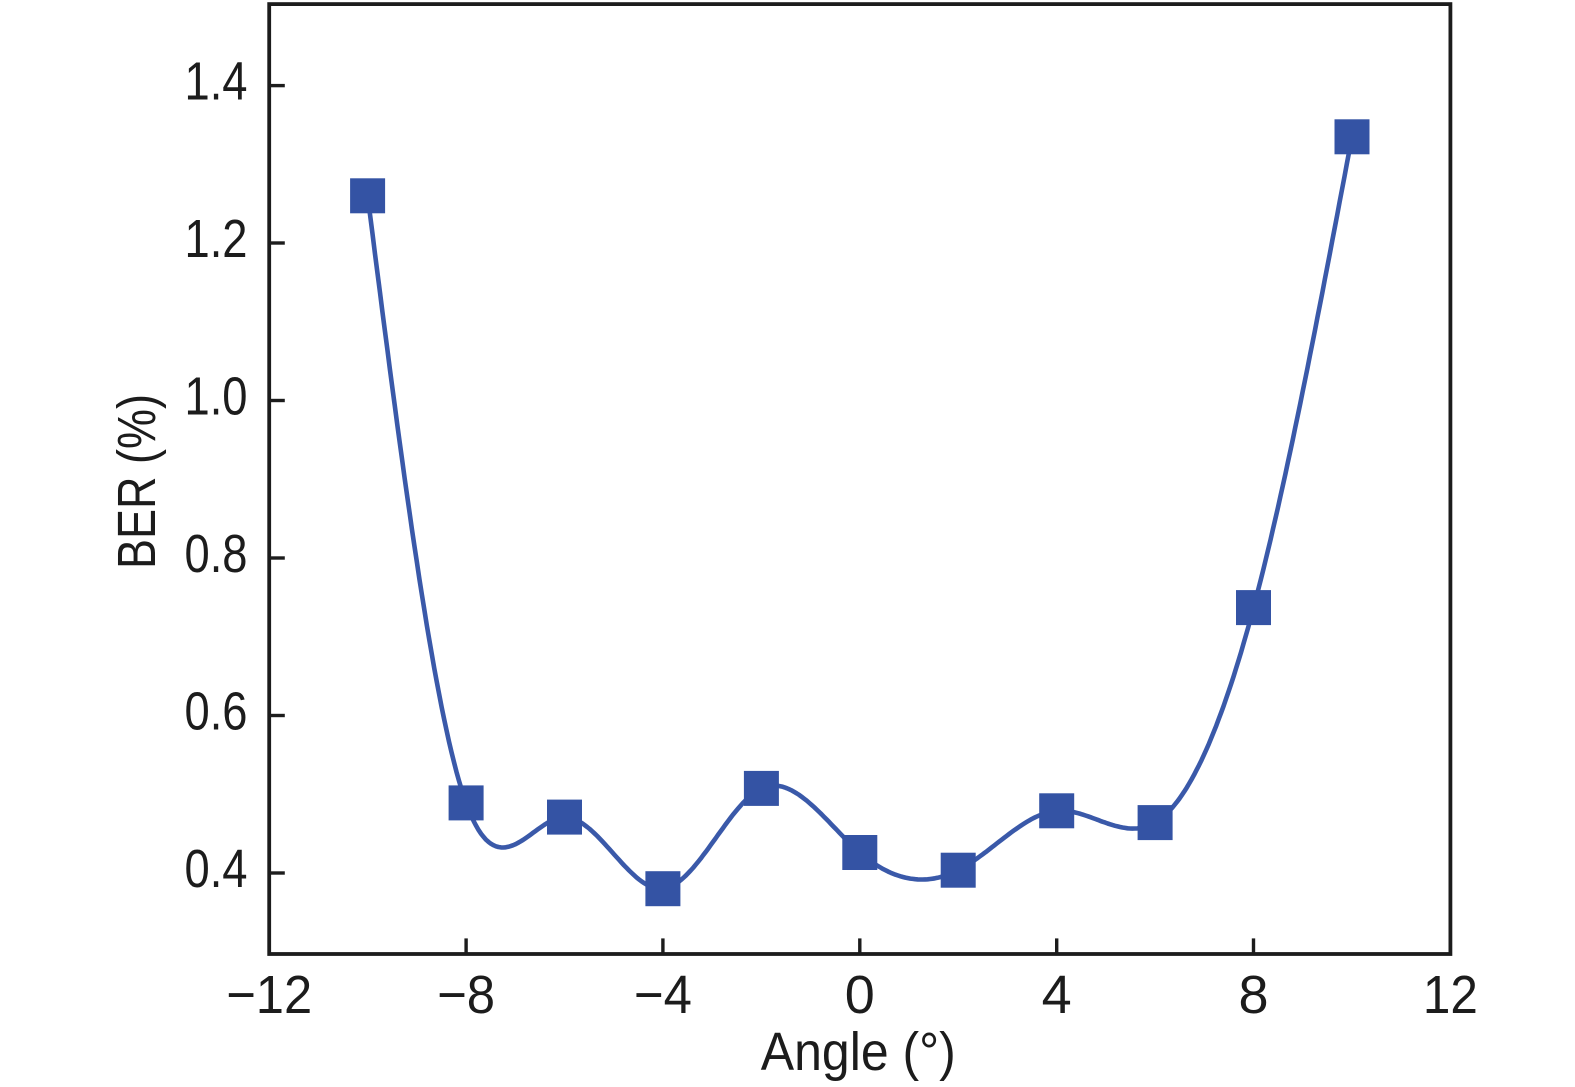 The image size is (1575, 1087). What do you see at coordinates (466, 995) in the screenshot?
I see `svg-text: −8` at bounding box center [466, 995].